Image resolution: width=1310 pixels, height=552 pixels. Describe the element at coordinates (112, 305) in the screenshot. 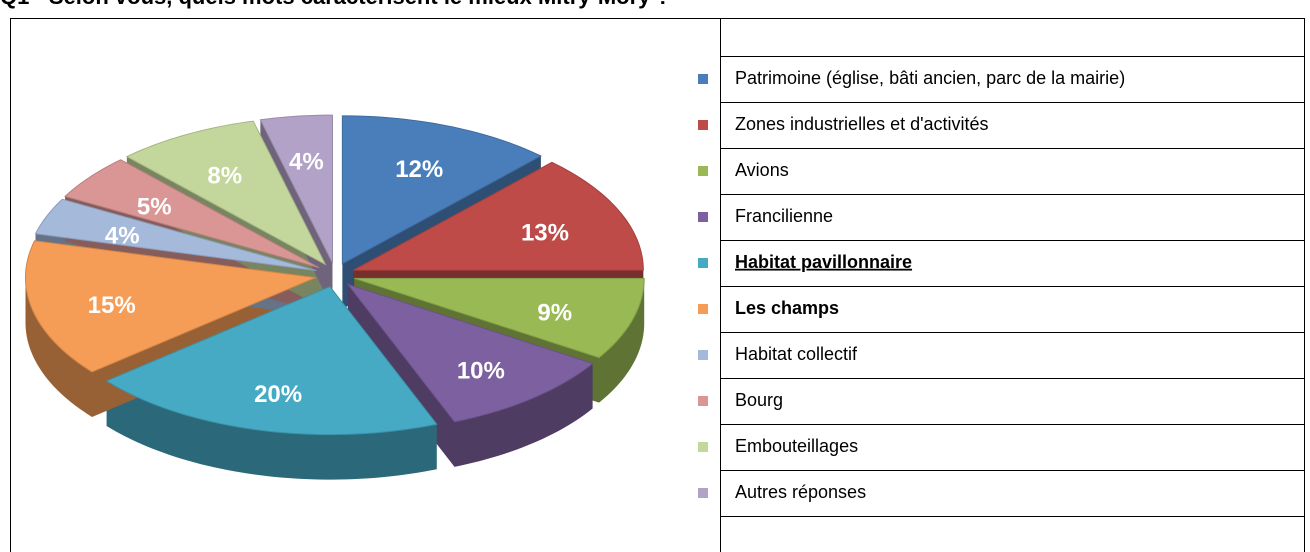

I see `data-label: 15%` at that location.